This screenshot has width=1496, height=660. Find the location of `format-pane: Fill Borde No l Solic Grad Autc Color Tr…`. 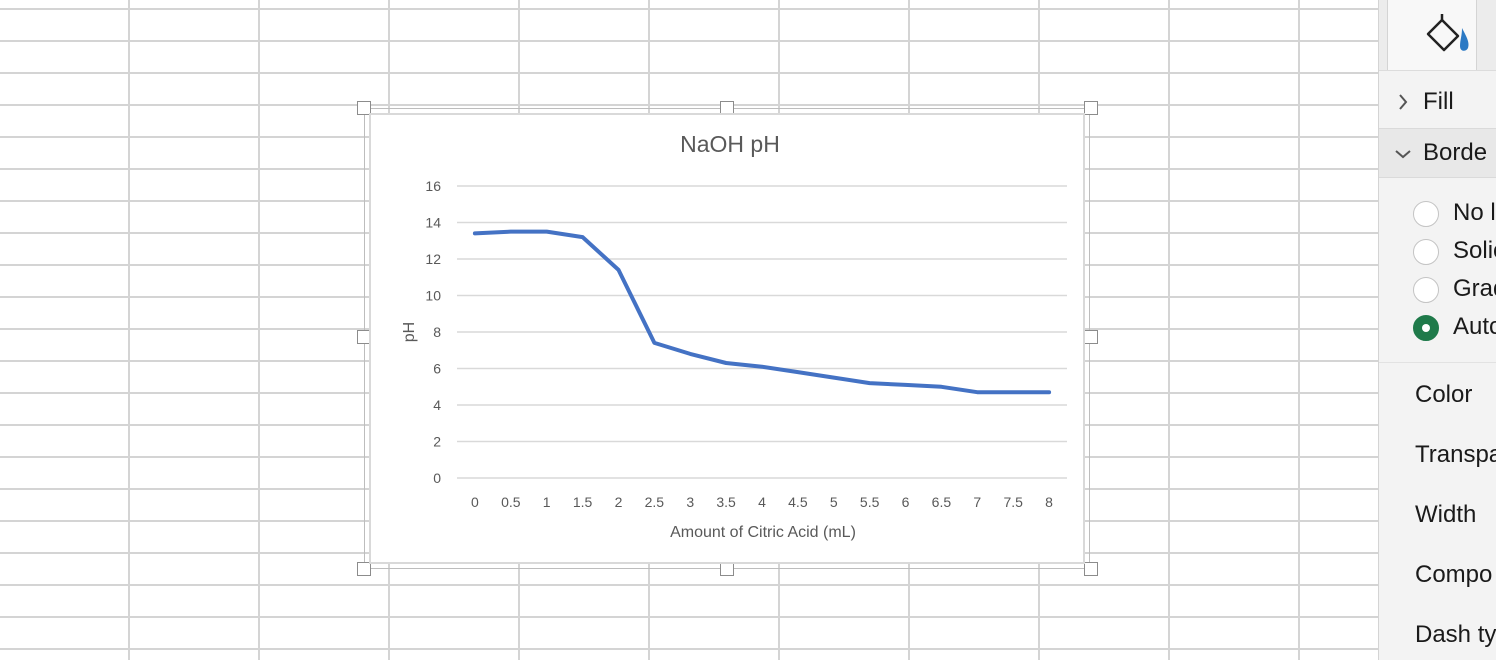

format-pane: Fill Borde No l Solic Grad Autc Color Tr… is located at coordinates (1437, 330).